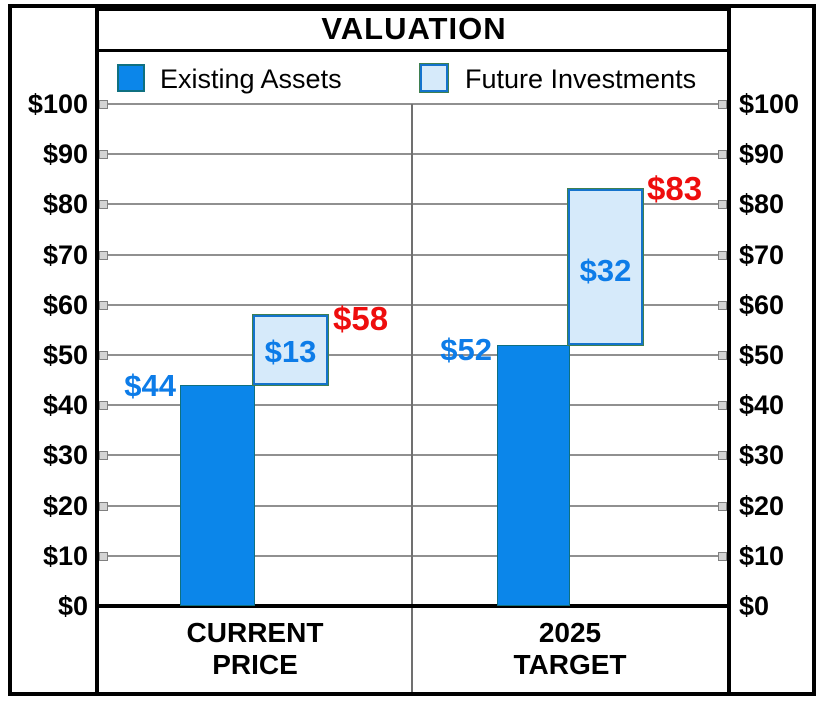 This screenshot has height=704, width=824. I want to click on value-label-current-total: $58, so click(361, 318).